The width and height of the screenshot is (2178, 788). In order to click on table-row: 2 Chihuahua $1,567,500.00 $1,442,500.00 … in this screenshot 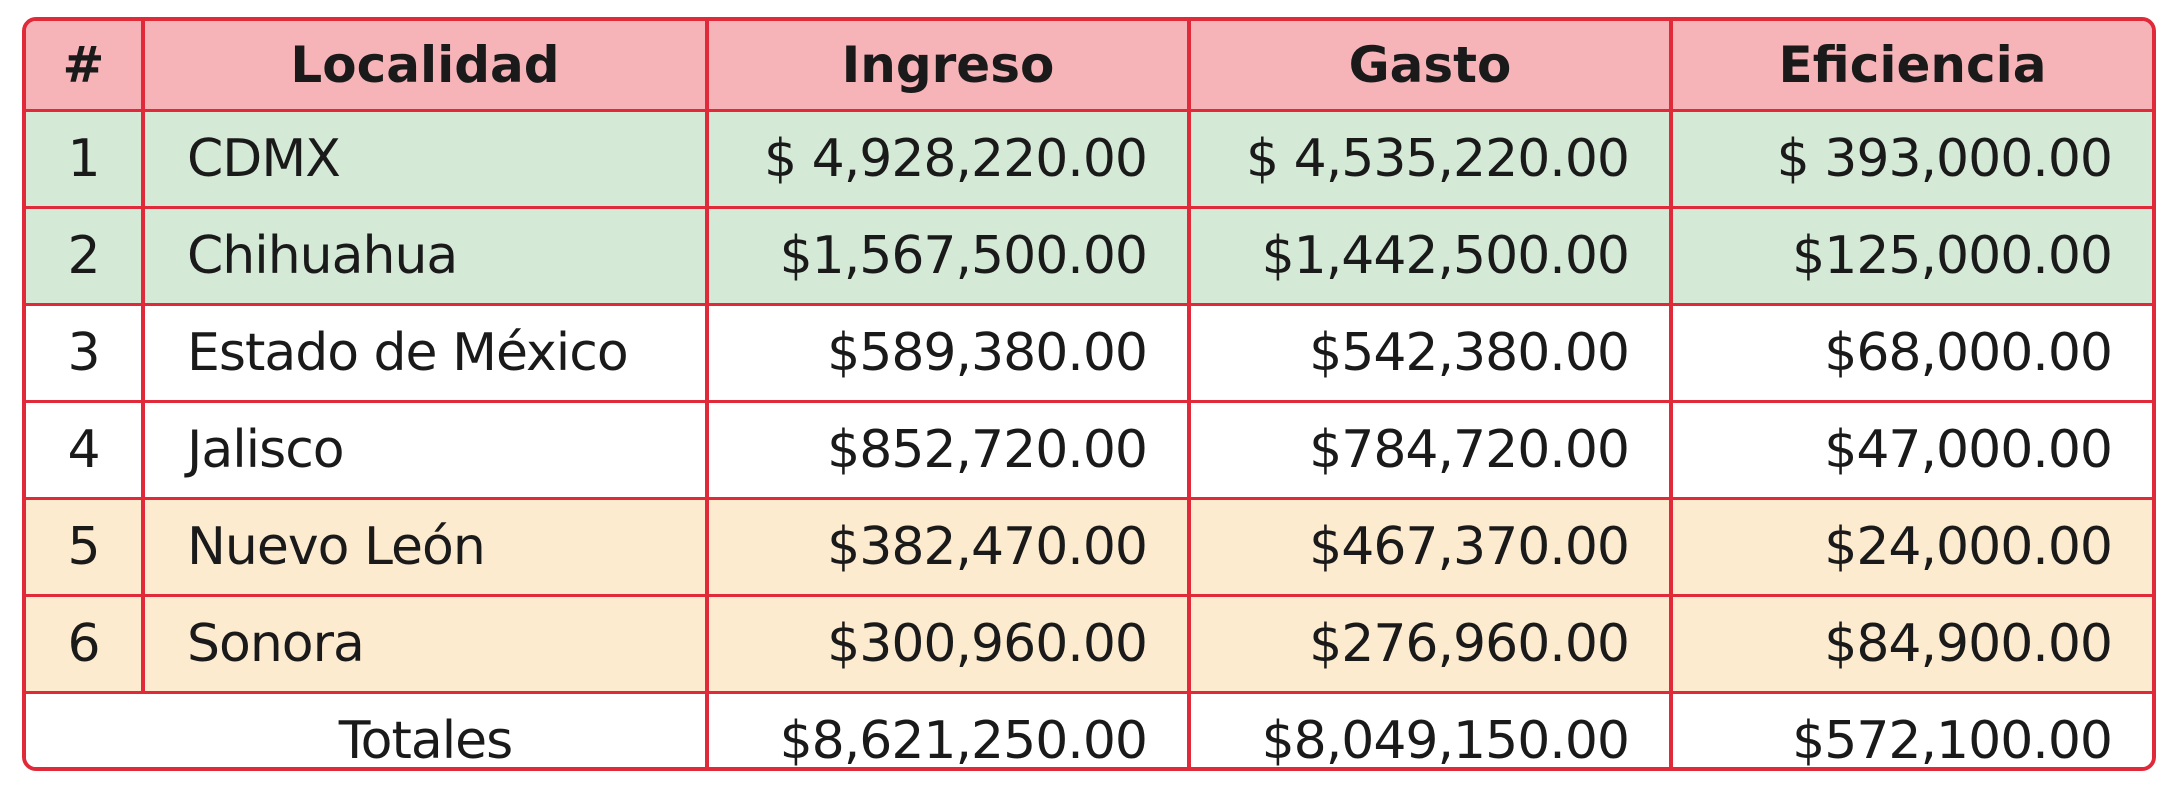, I will do `click(1089, 256)`.